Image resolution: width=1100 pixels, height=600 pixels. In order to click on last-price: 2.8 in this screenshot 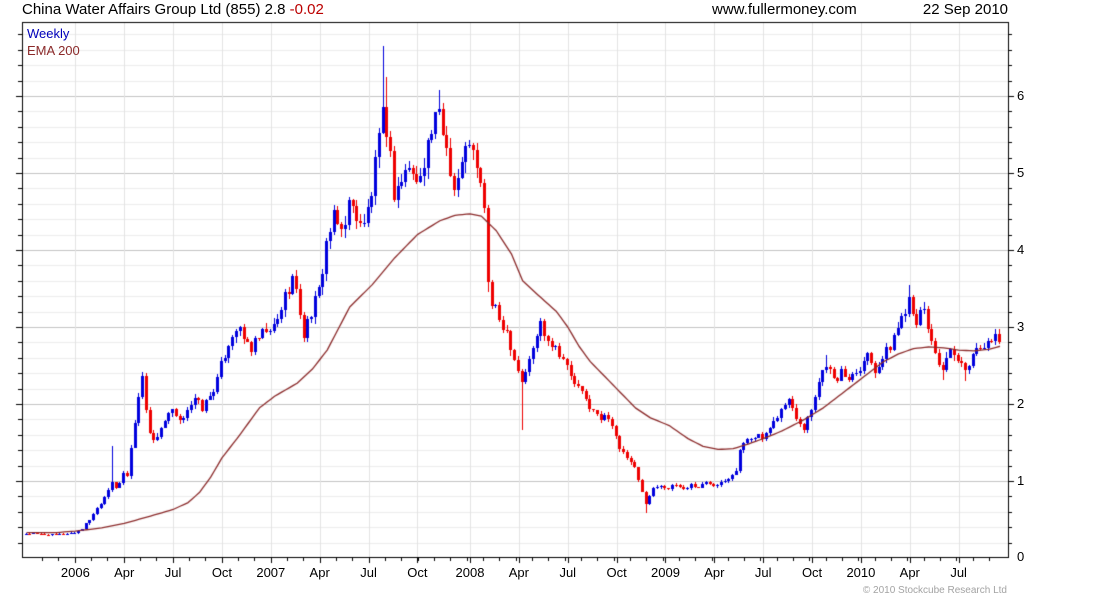, I will do `click(275, 9)`.